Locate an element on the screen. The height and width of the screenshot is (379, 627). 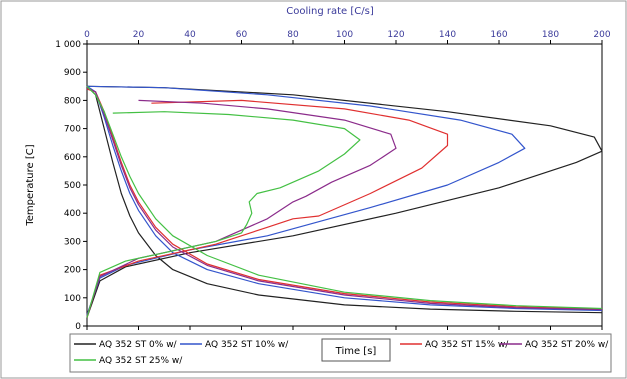
top-tick-label: 100 is located at coordinates (344, 35).